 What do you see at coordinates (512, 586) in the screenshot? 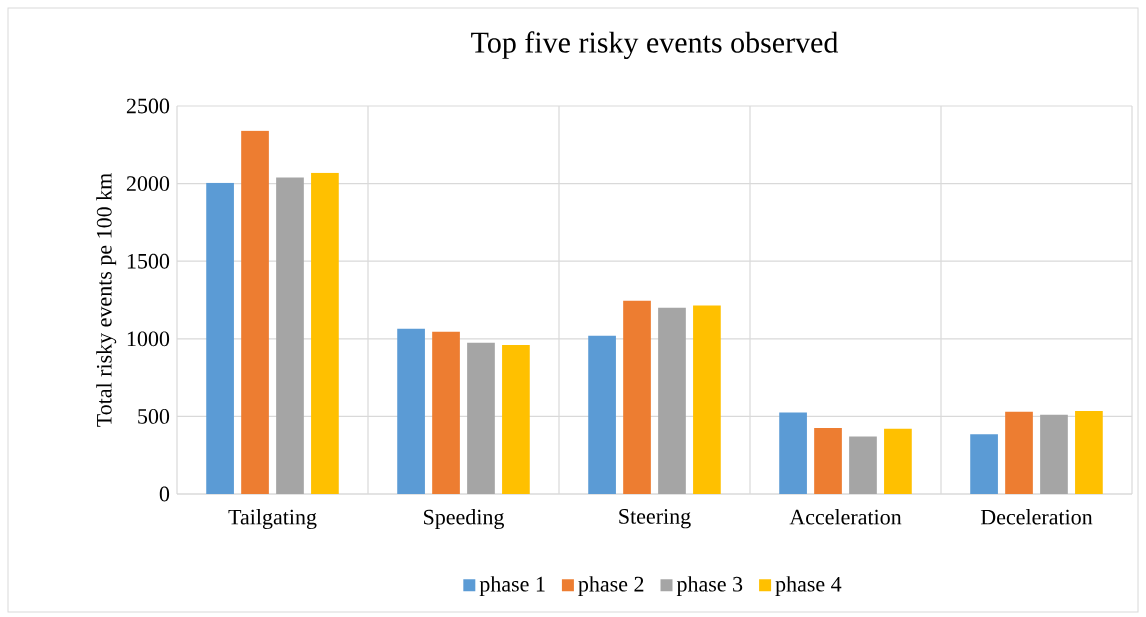
I see `legend-label: phase 1` at bounding box center [512, 586].